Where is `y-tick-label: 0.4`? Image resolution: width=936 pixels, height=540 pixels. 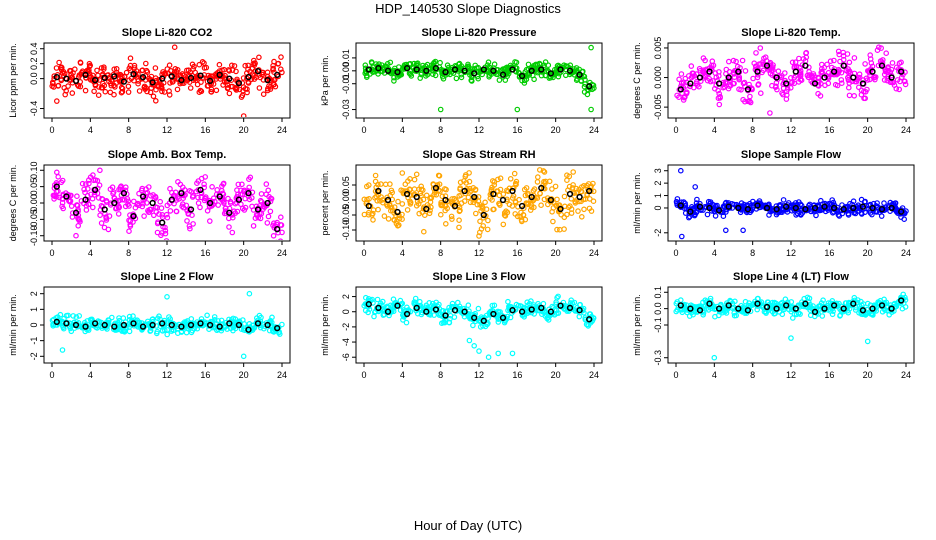 y-tick-label: 0.4 is located at coordinates (34, 48).